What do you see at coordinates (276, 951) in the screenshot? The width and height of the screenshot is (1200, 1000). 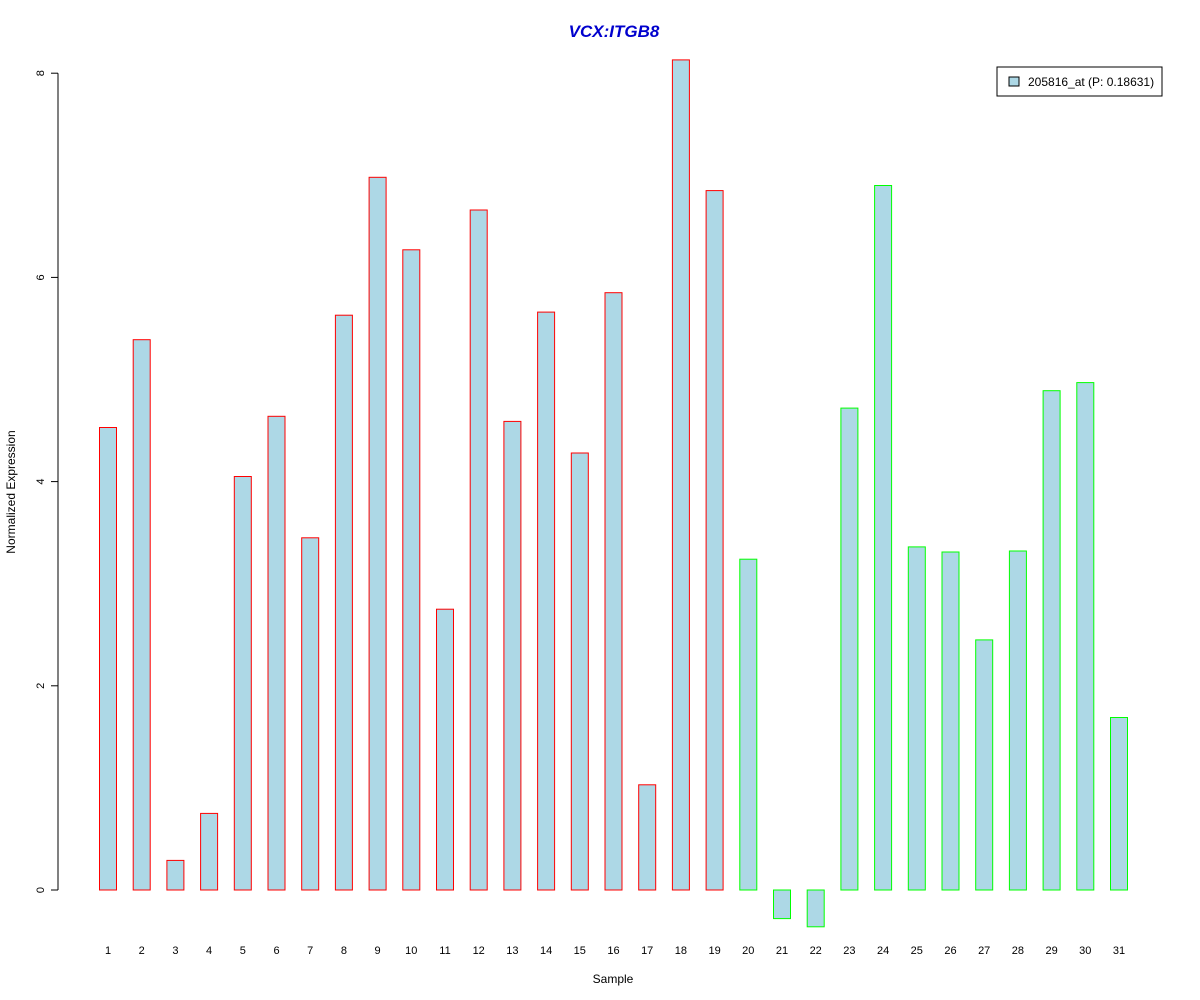 I see `x-tick-label: 6` at bounding box center [276, 951].